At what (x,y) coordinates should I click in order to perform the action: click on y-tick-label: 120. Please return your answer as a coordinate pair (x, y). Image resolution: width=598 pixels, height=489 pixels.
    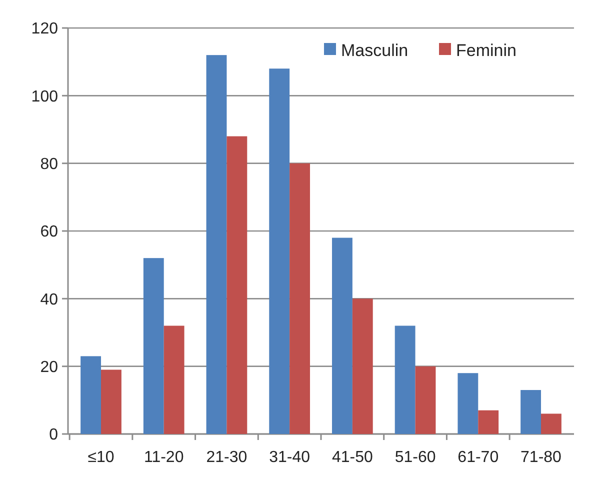
    Looking at the image, I should click on (44, 29).